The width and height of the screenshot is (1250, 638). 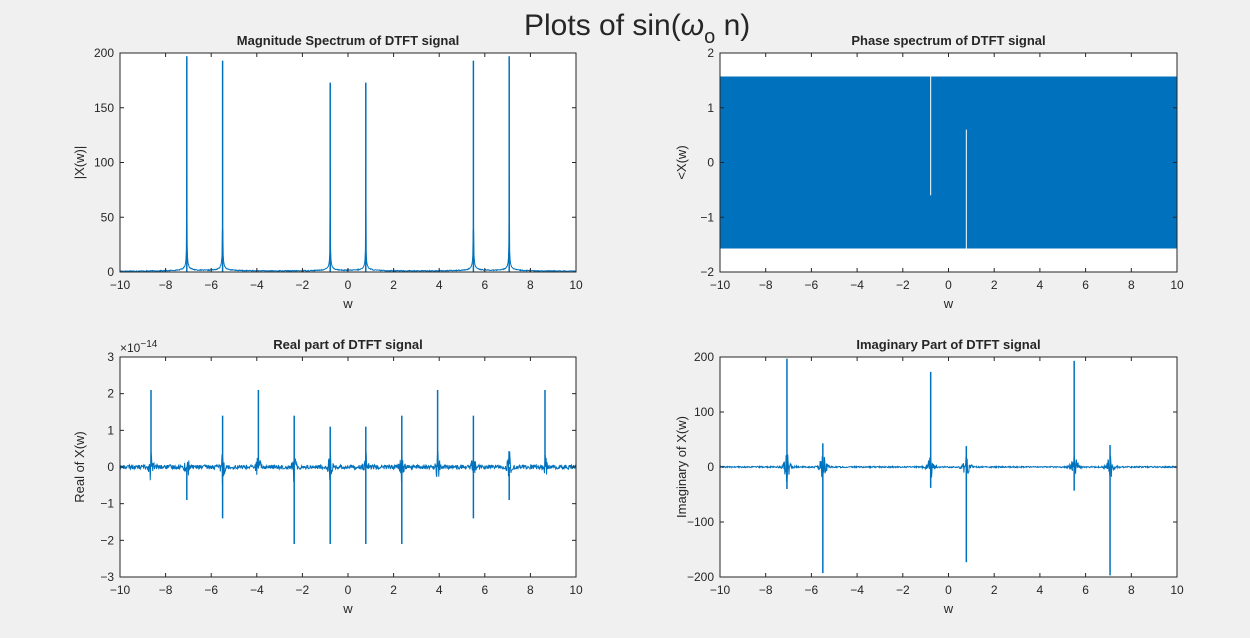 I want to click on figure-suptitle: Plots of sin(ωo n), so click(x=637, y=28).